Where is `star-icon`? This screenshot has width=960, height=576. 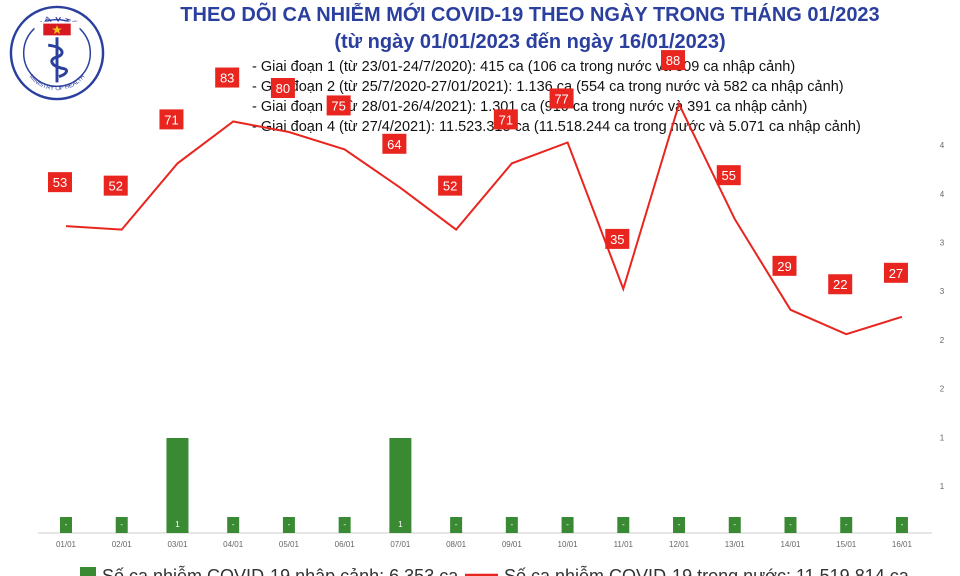
star-icon is located at coordinates (57, 29).